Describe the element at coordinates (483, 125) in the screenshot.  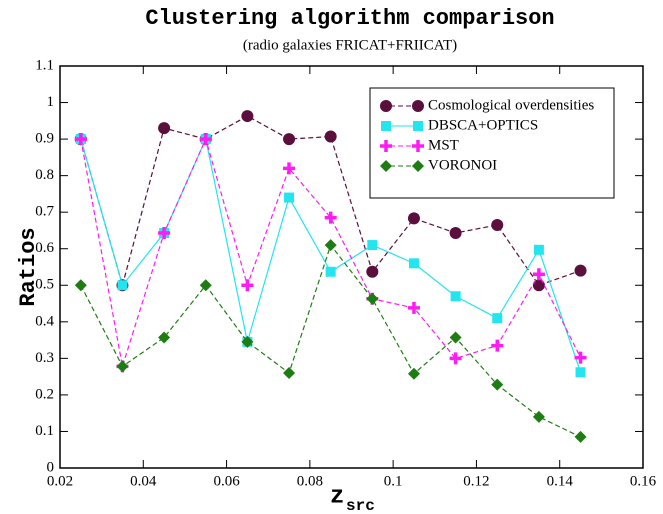
I see `legend-label: DBSCA+OPTICS` at that location.